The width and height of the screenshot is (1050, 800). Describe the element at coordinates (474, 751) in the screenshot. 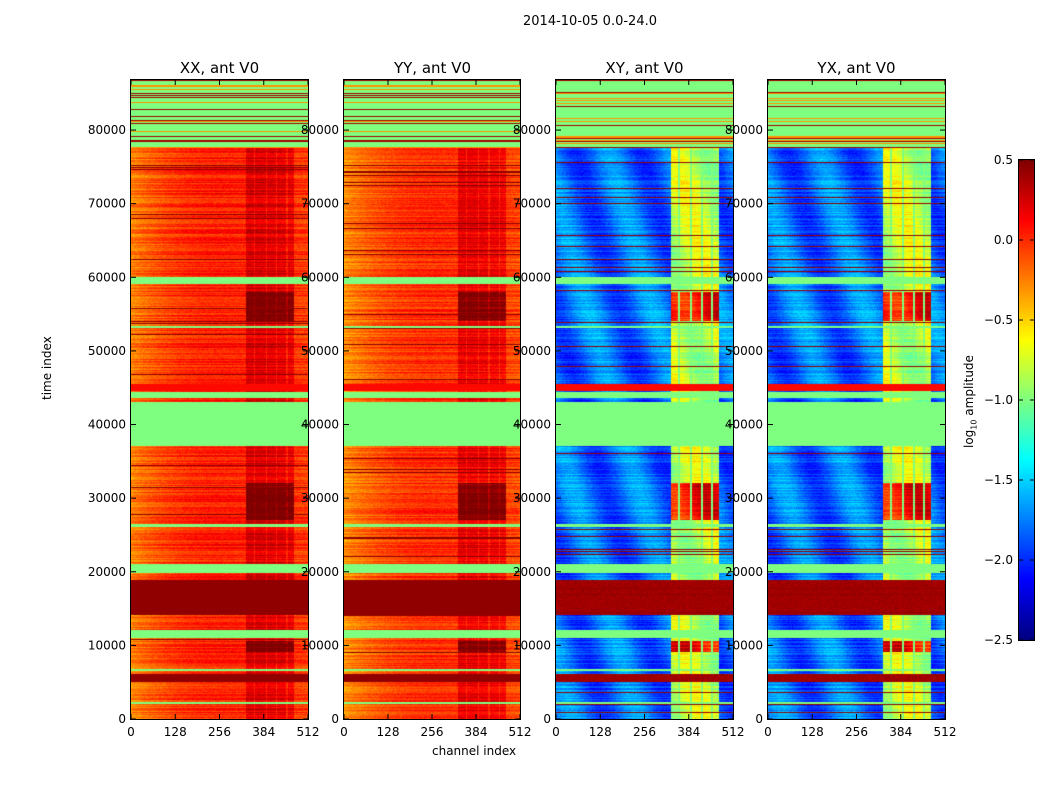

I see `x-axis-label: channel index` at that location.